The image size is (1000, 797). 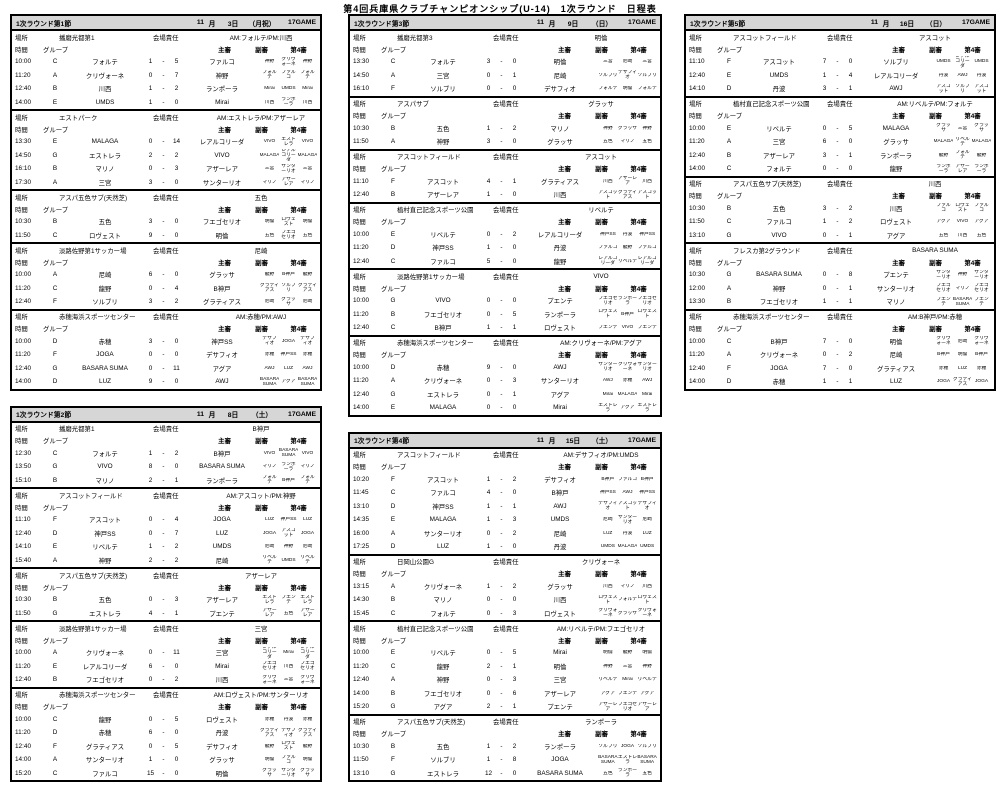 I want to click on referee-fourth: 川西, so click(x=647, y=586).